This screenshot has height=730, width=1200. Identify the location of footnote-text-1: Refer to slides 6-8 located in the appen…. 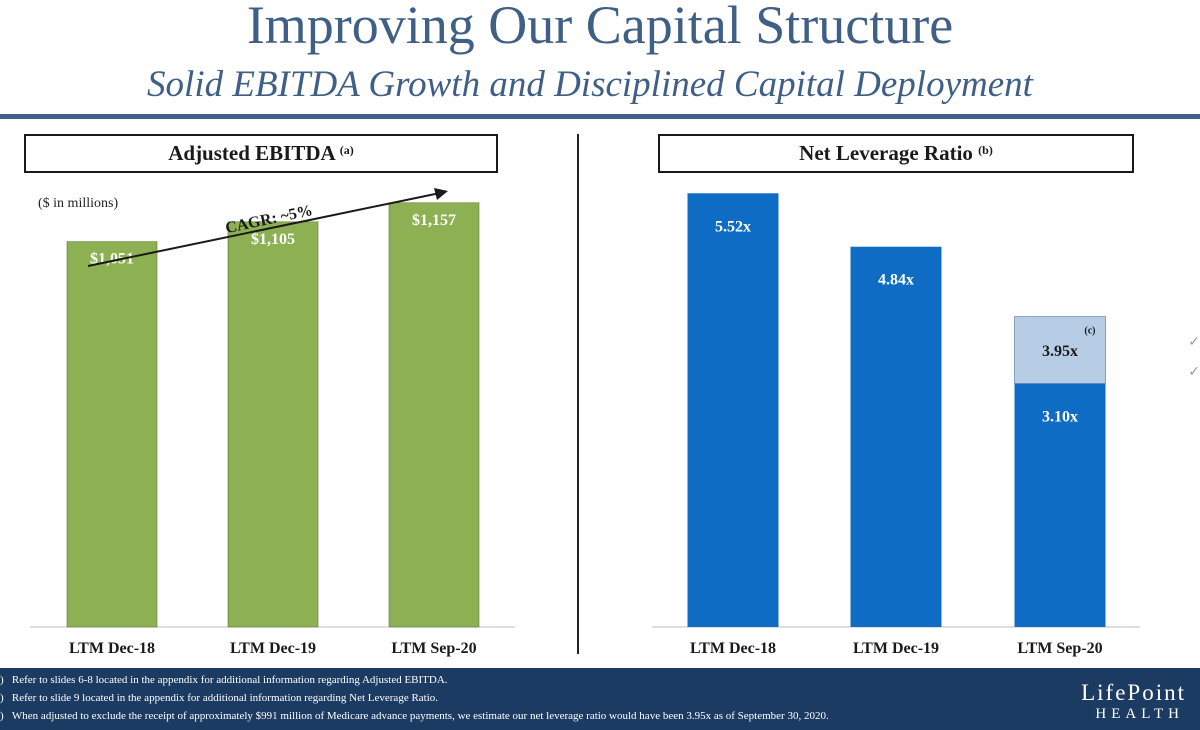
(229, 680).